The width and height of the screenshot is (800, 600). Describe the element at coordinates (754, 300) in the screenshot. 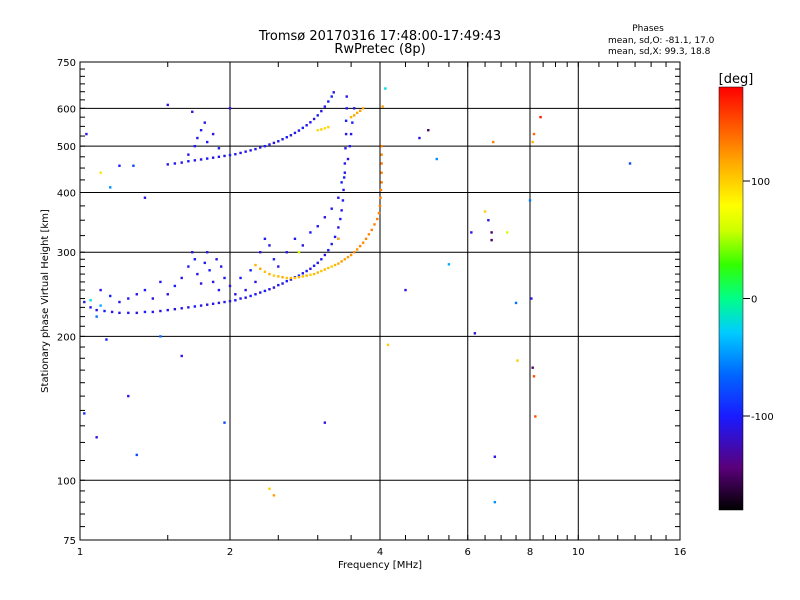

I see `colorbar-tick-label: 0` at that location.